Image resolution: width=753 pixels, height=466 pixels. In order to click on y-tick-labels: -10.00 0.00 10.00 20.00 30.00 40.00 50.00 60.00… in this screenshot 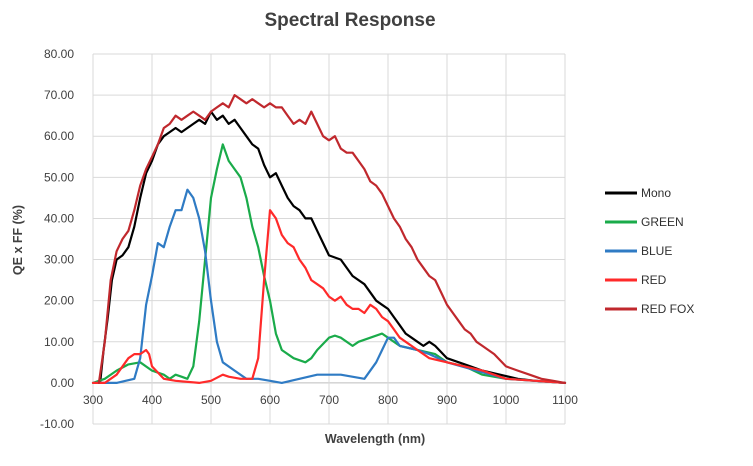, I will do `click(57, 239)`.